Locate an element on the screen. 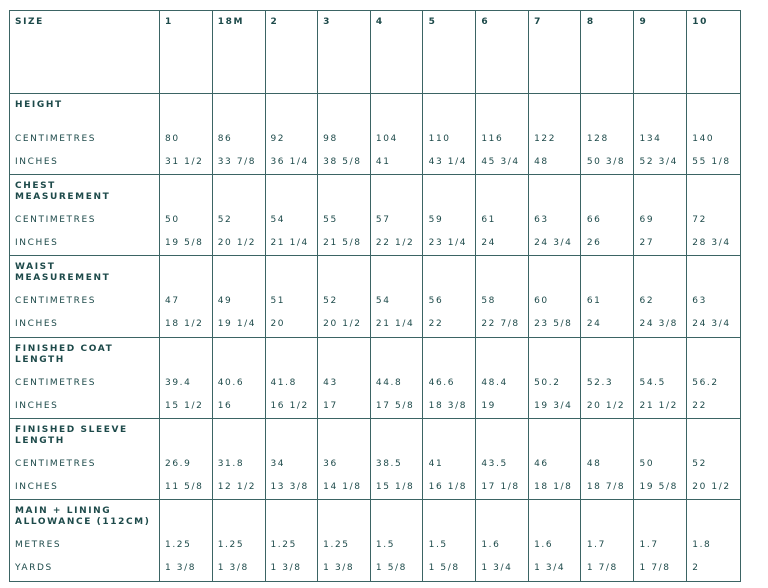 The width and height of the screenshot is (768, 588). value-cell: 19 3/4 is located at coordinates (553, 405).